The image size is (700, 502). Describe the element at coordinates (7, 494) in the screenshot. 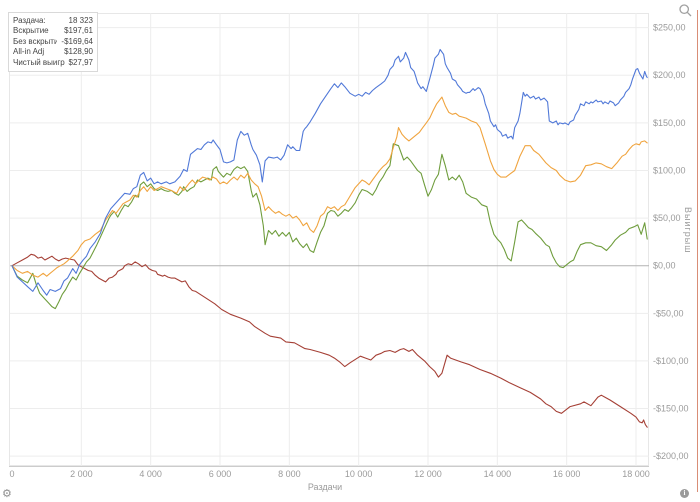

I see `gear-icon: ⚙` at that location.